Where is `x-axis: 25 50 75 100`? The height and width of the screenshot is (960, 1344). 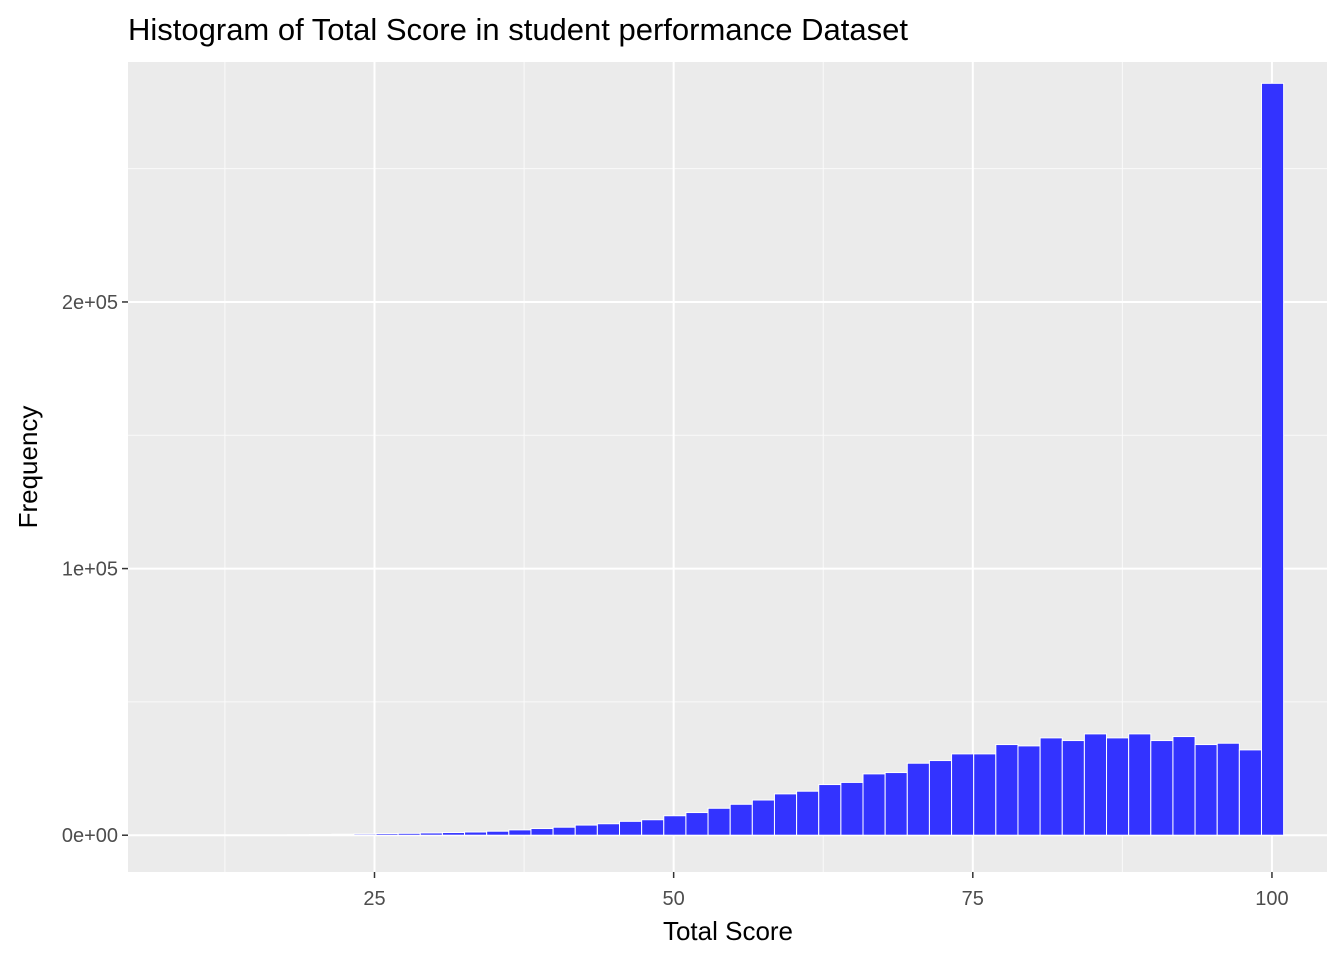
x-axis: 25 50 75 100 is located at coordinates (826, 891).